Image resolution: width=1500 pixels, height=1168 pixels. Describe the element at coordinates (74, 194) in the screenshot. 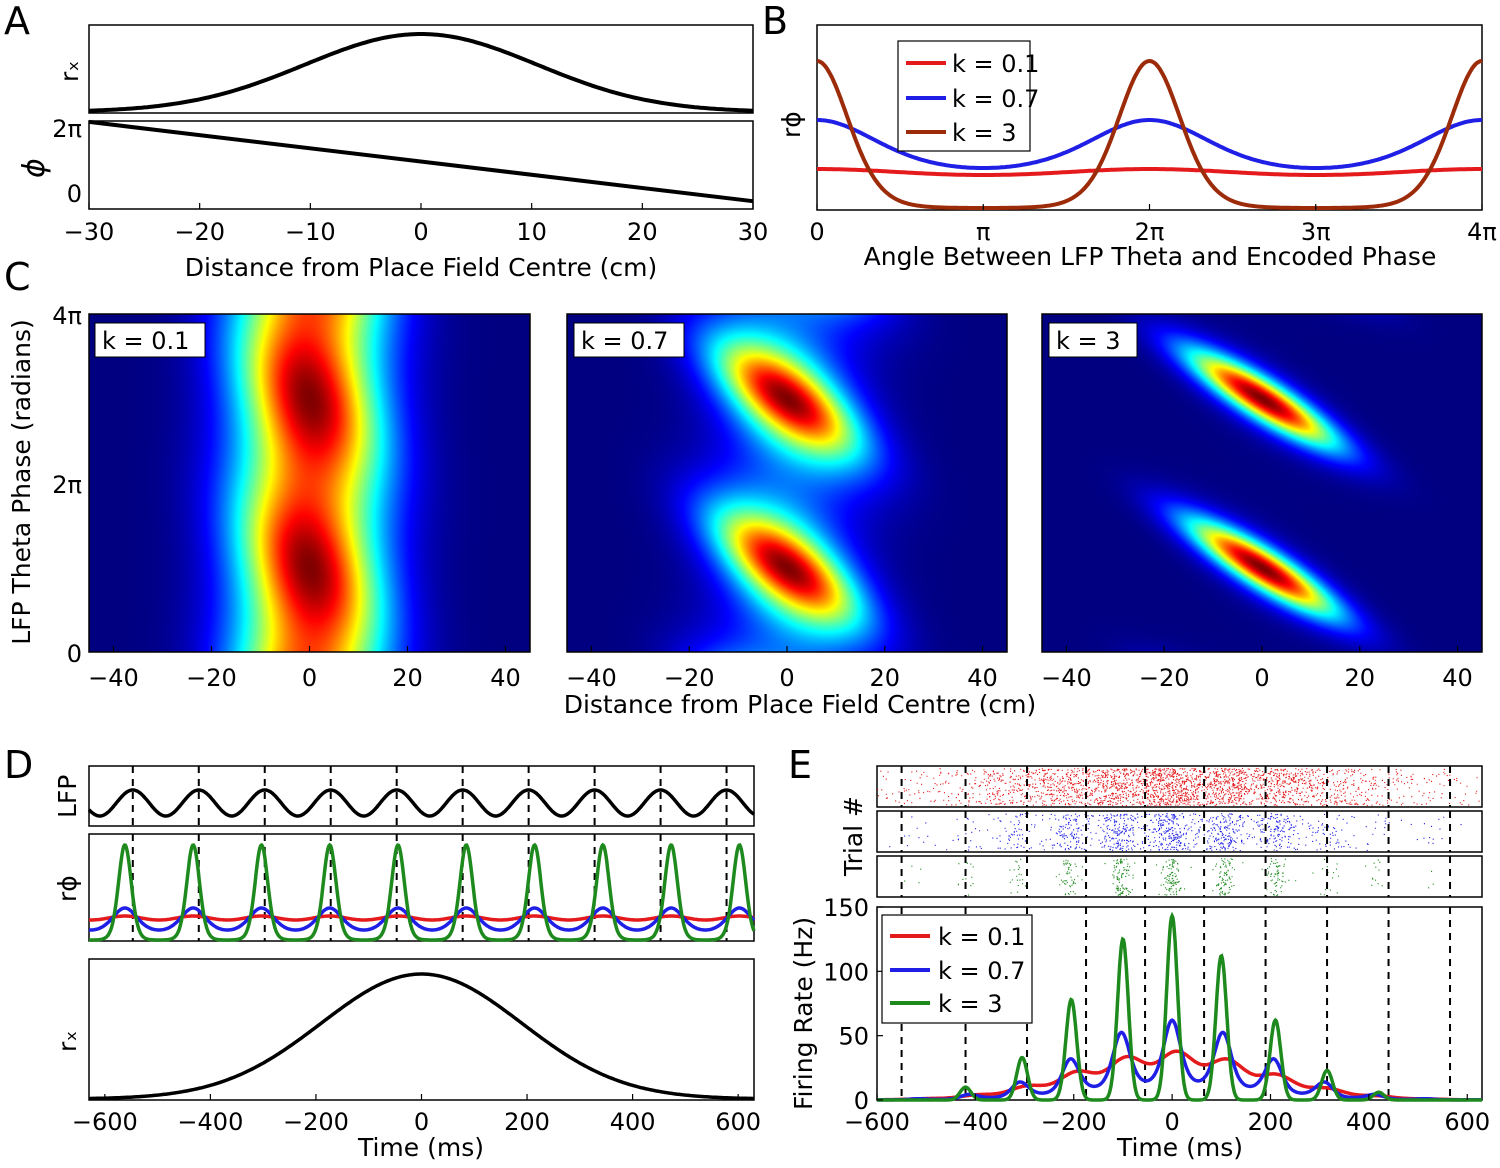

I see `a-ytick-0: 0` at that location.